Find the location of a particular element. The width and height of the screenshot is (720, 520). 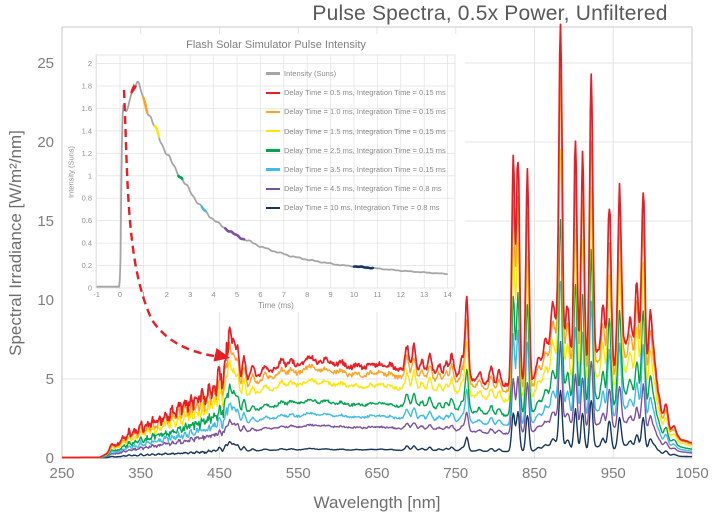

integration-window-orange is located at coordinates (145, 105).